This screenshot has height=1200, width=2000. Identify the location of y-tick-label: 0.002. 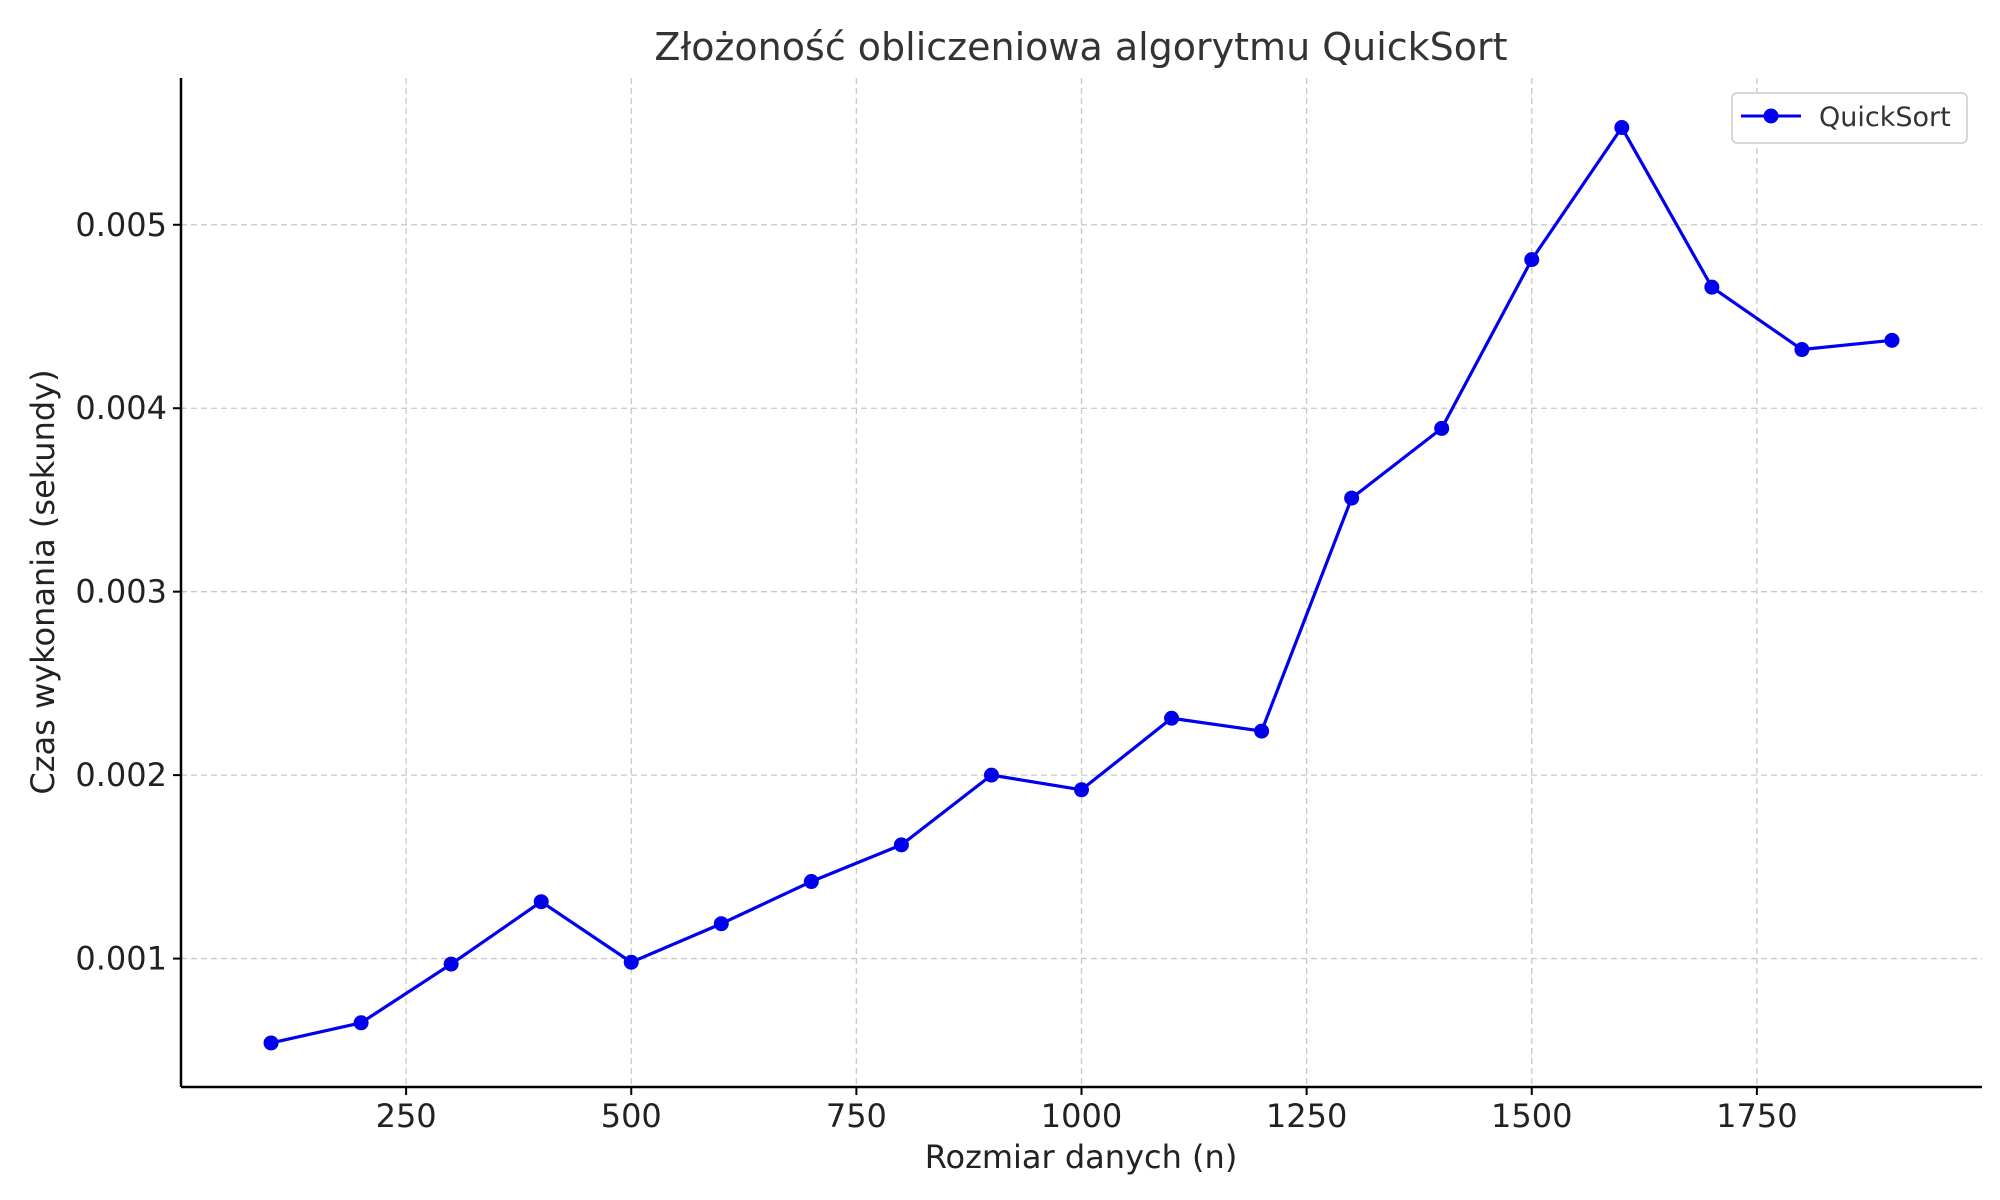
(121, 775).